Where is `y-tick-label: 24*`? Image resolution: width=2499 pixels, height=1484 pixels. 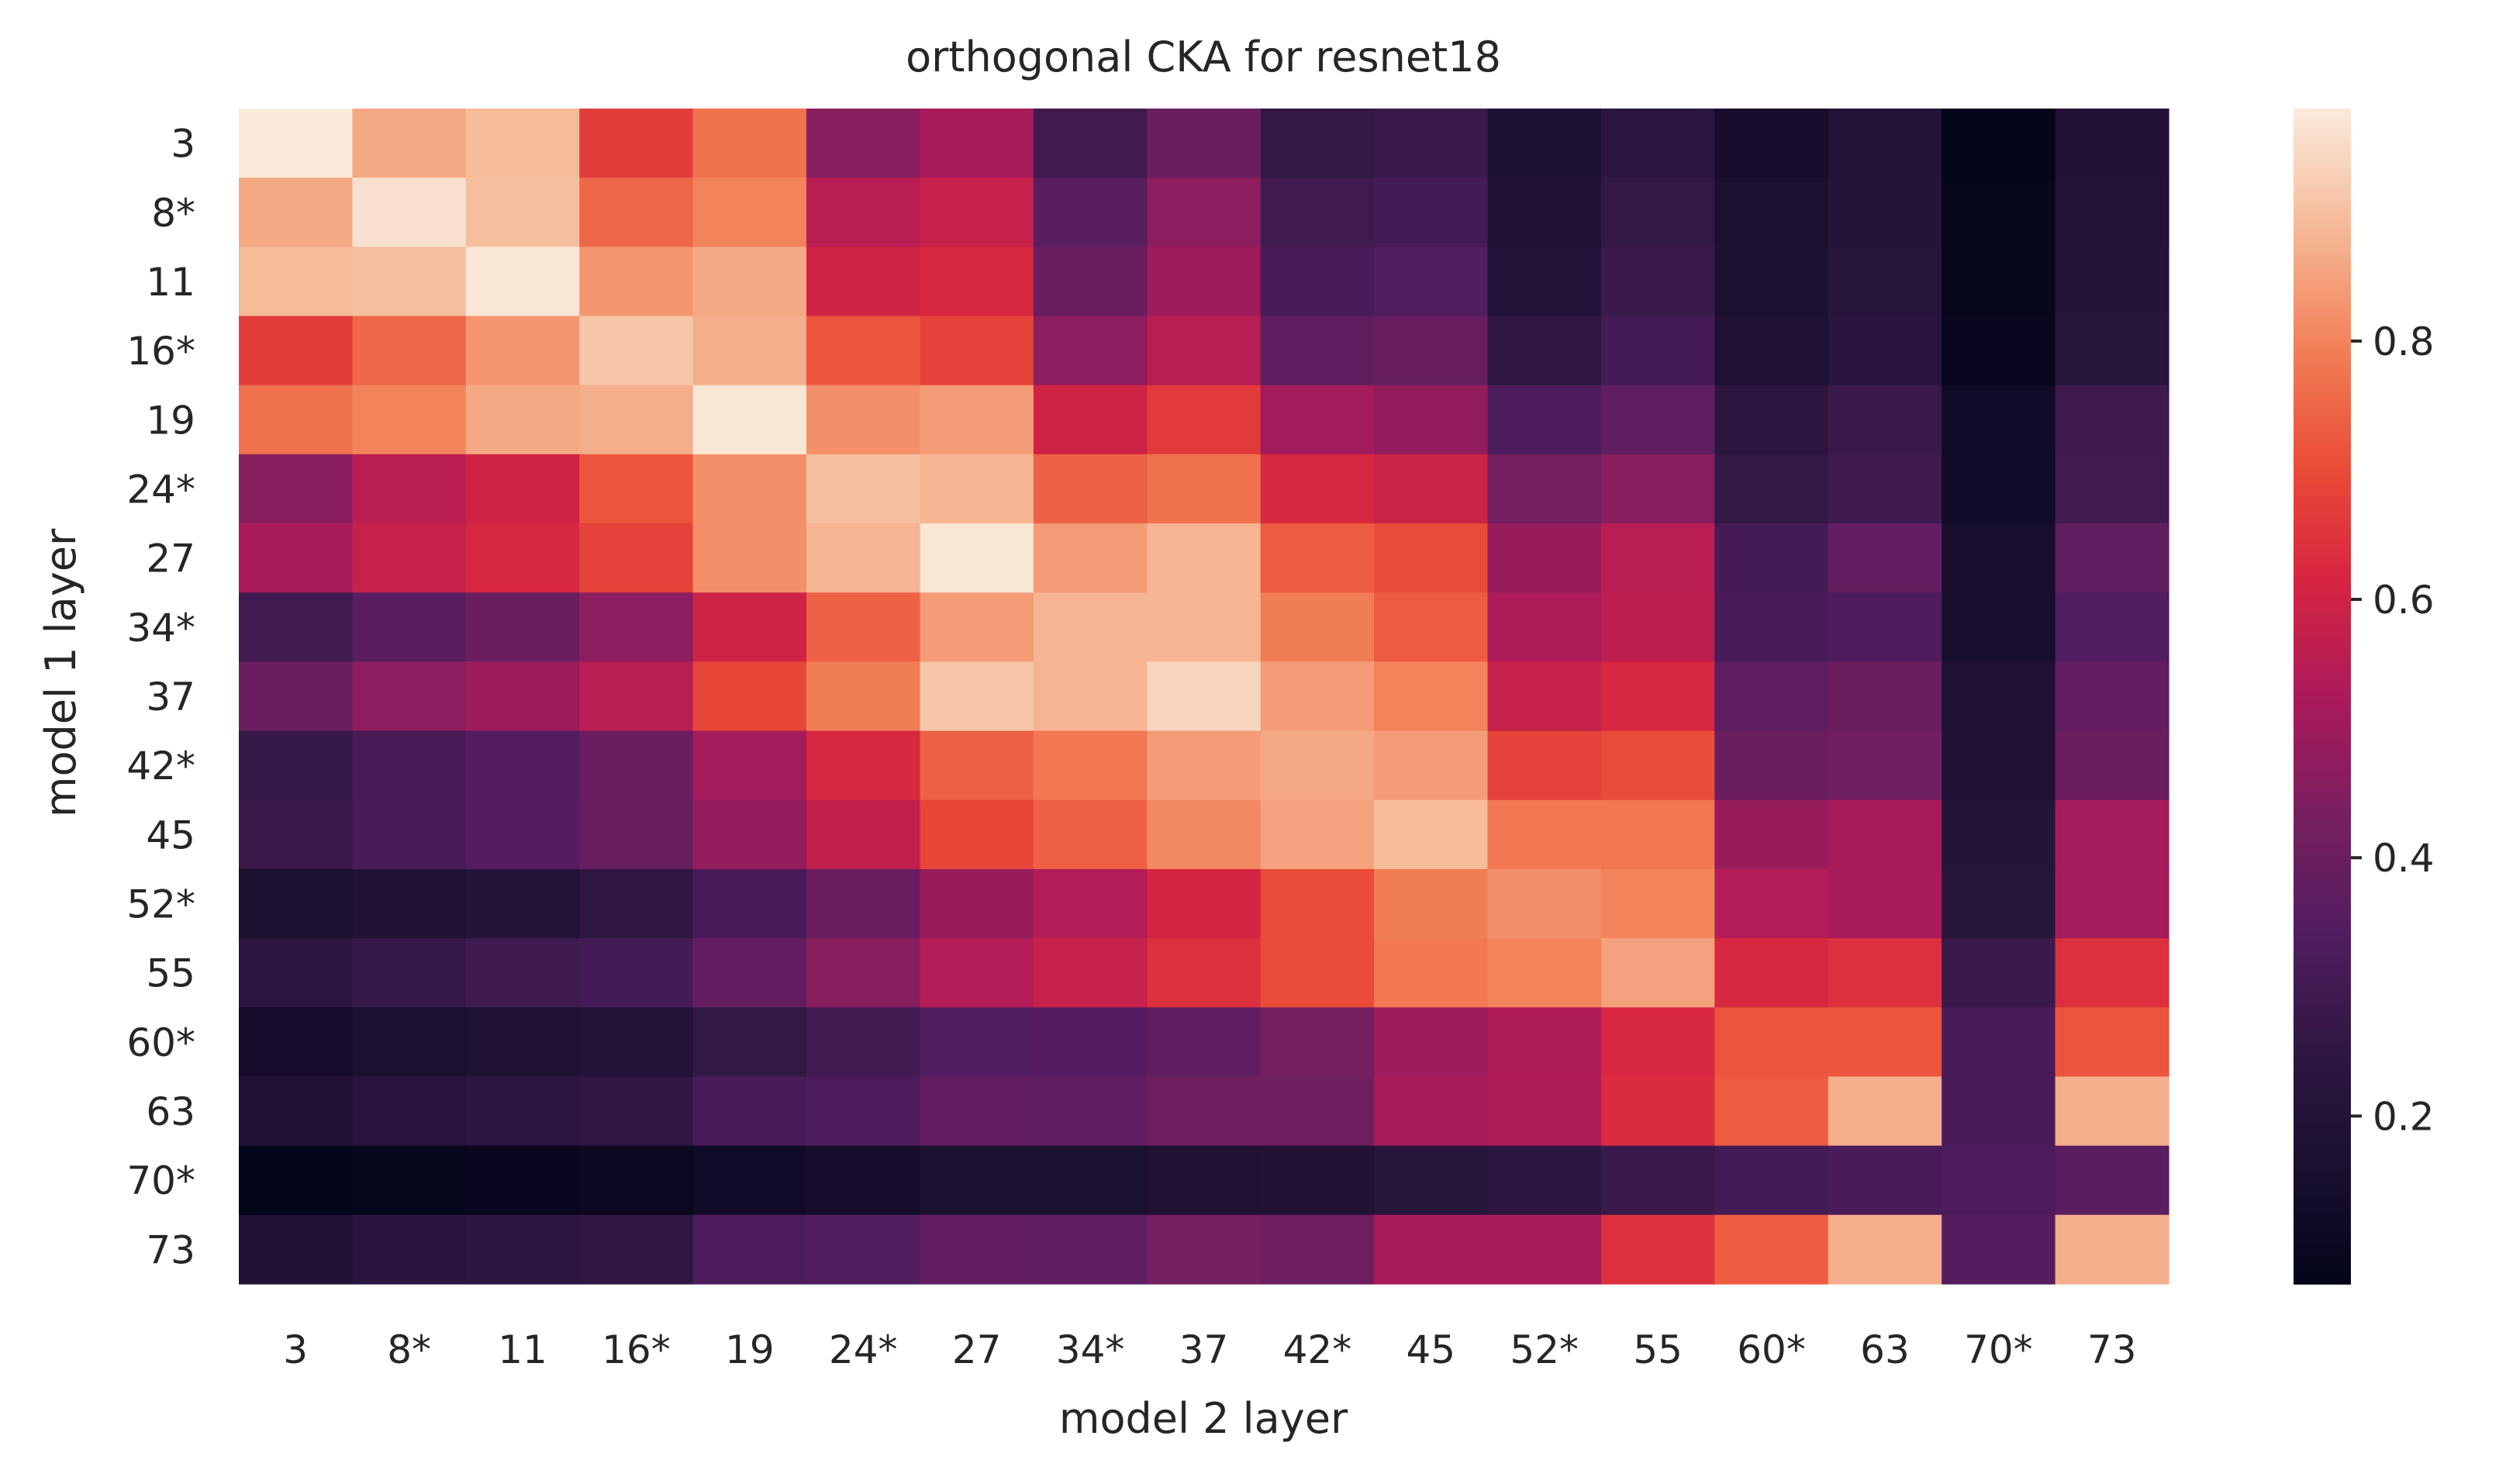
y-tick-label: 24* is located at coordinates (160, 490).